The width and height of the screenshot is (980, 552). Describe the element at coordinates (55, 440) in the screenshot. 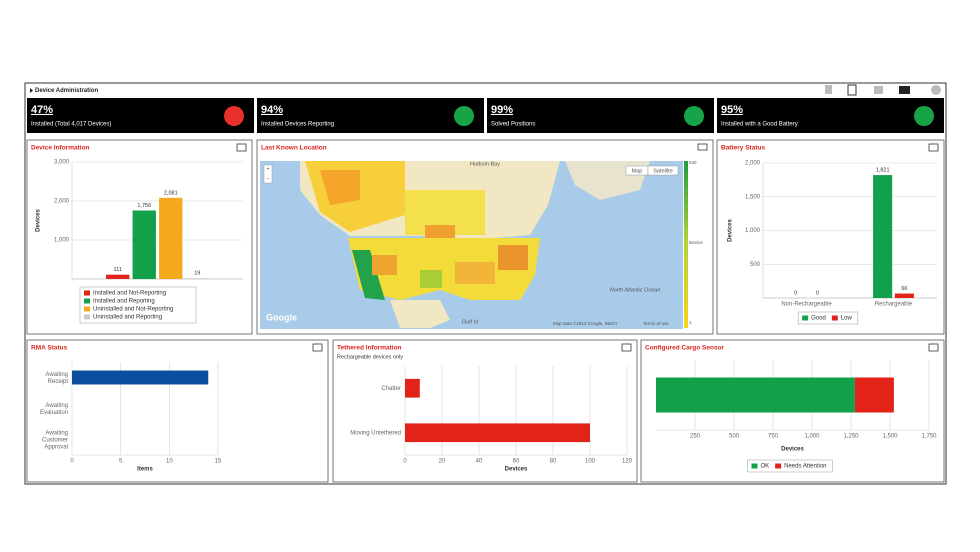

I see `y-tick-label: Awaiting Customer Approval` at that location.